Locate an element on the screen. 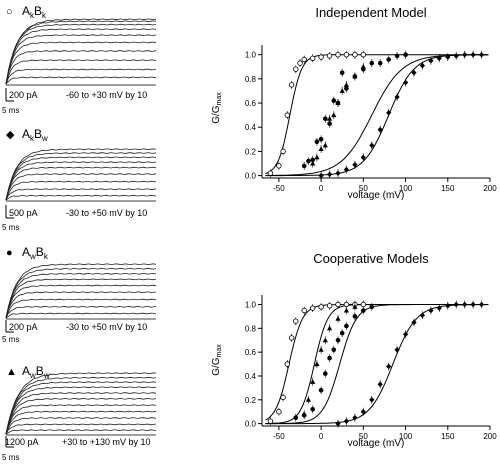  x-tick-label: 200 is located at coordinates (490, 188).